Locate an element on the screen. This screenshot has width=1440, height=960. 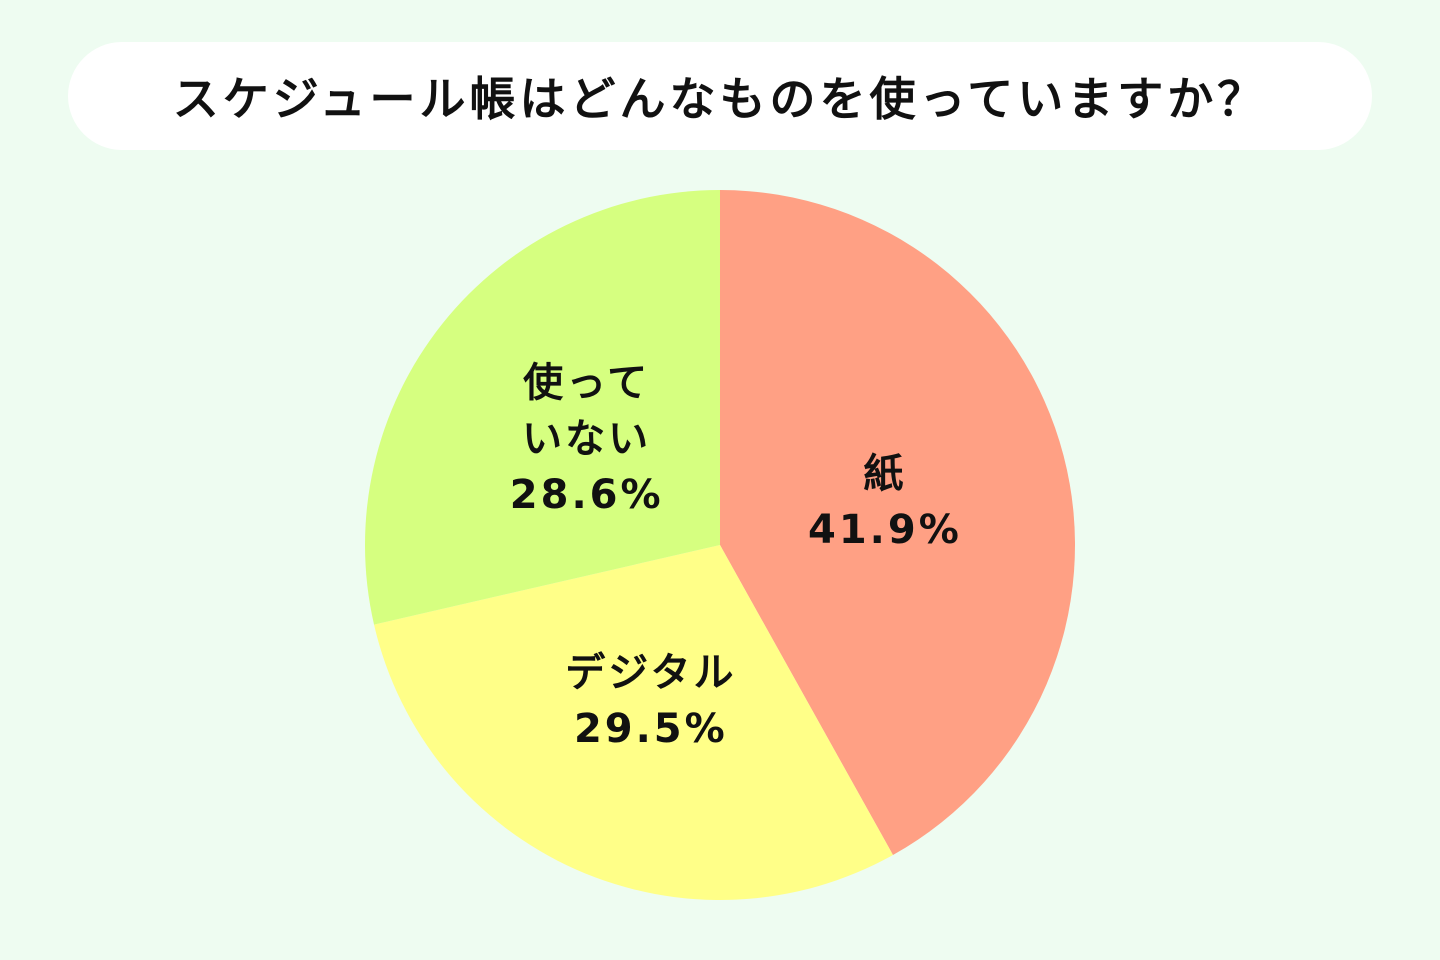
slice-label: 使って いない 28.6% is located at coordinates (587, 439).